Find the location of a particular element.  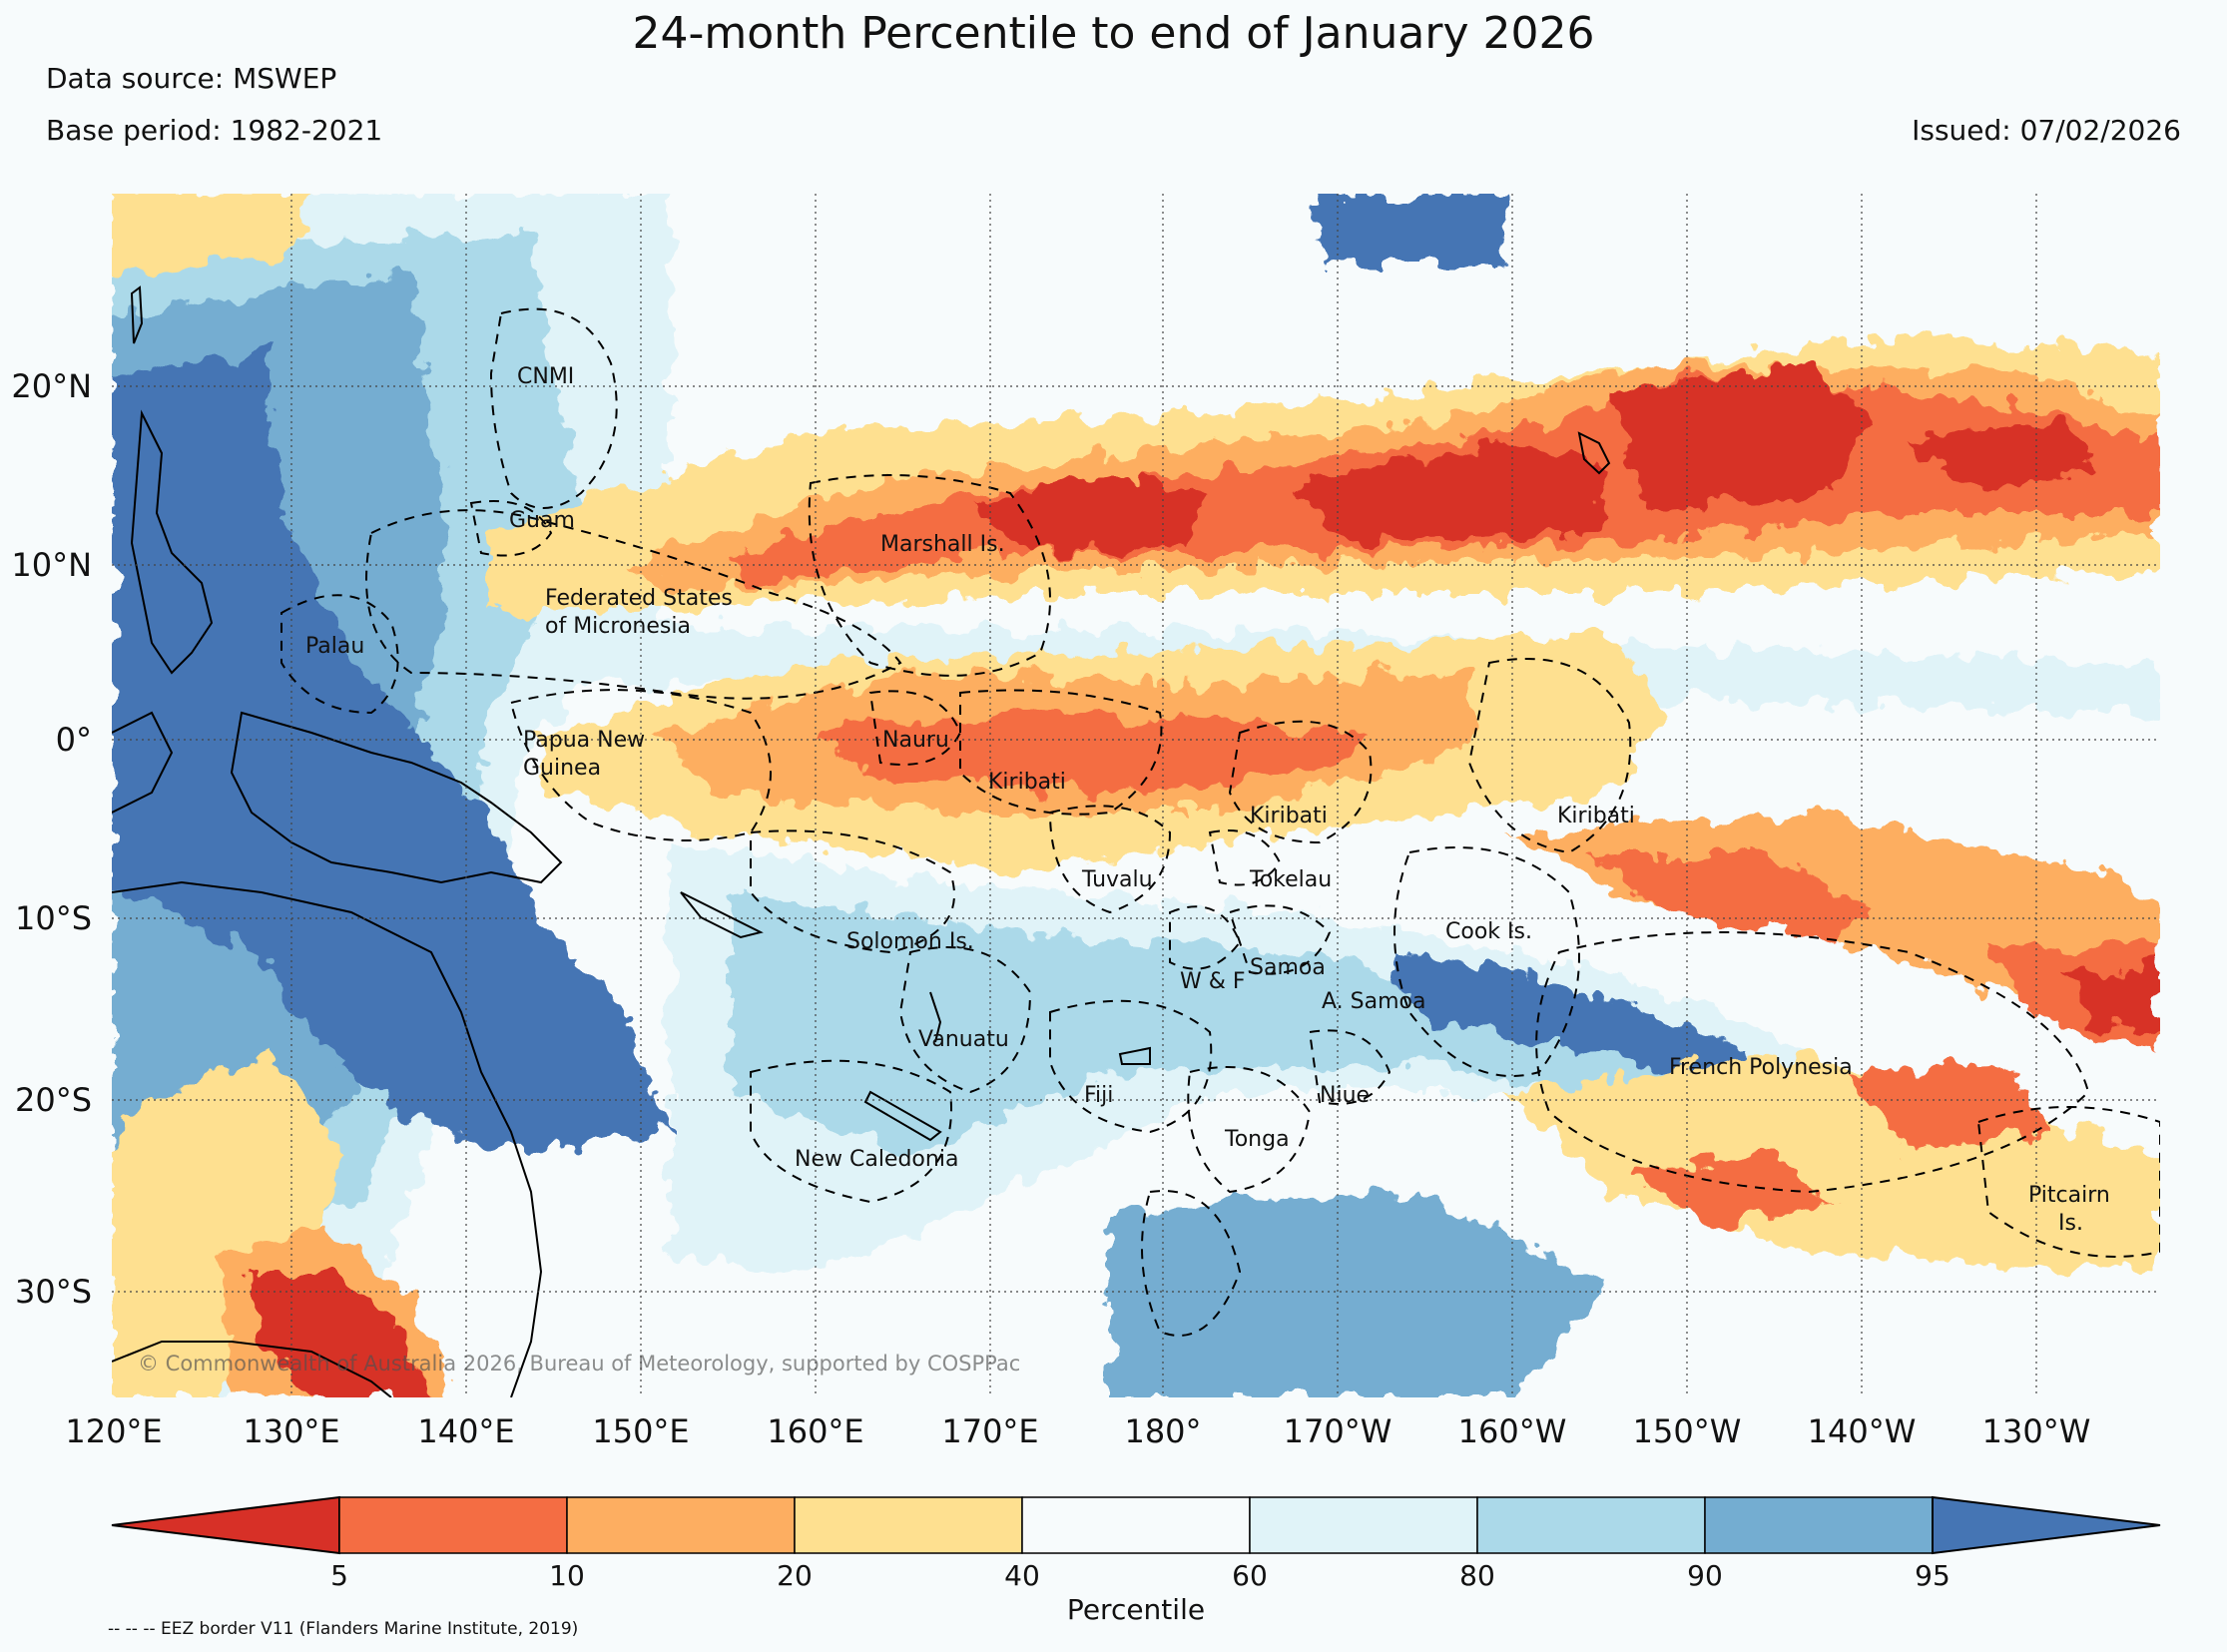

colorbar-tick-60: 60 is located at coordinates (1250, 1575).